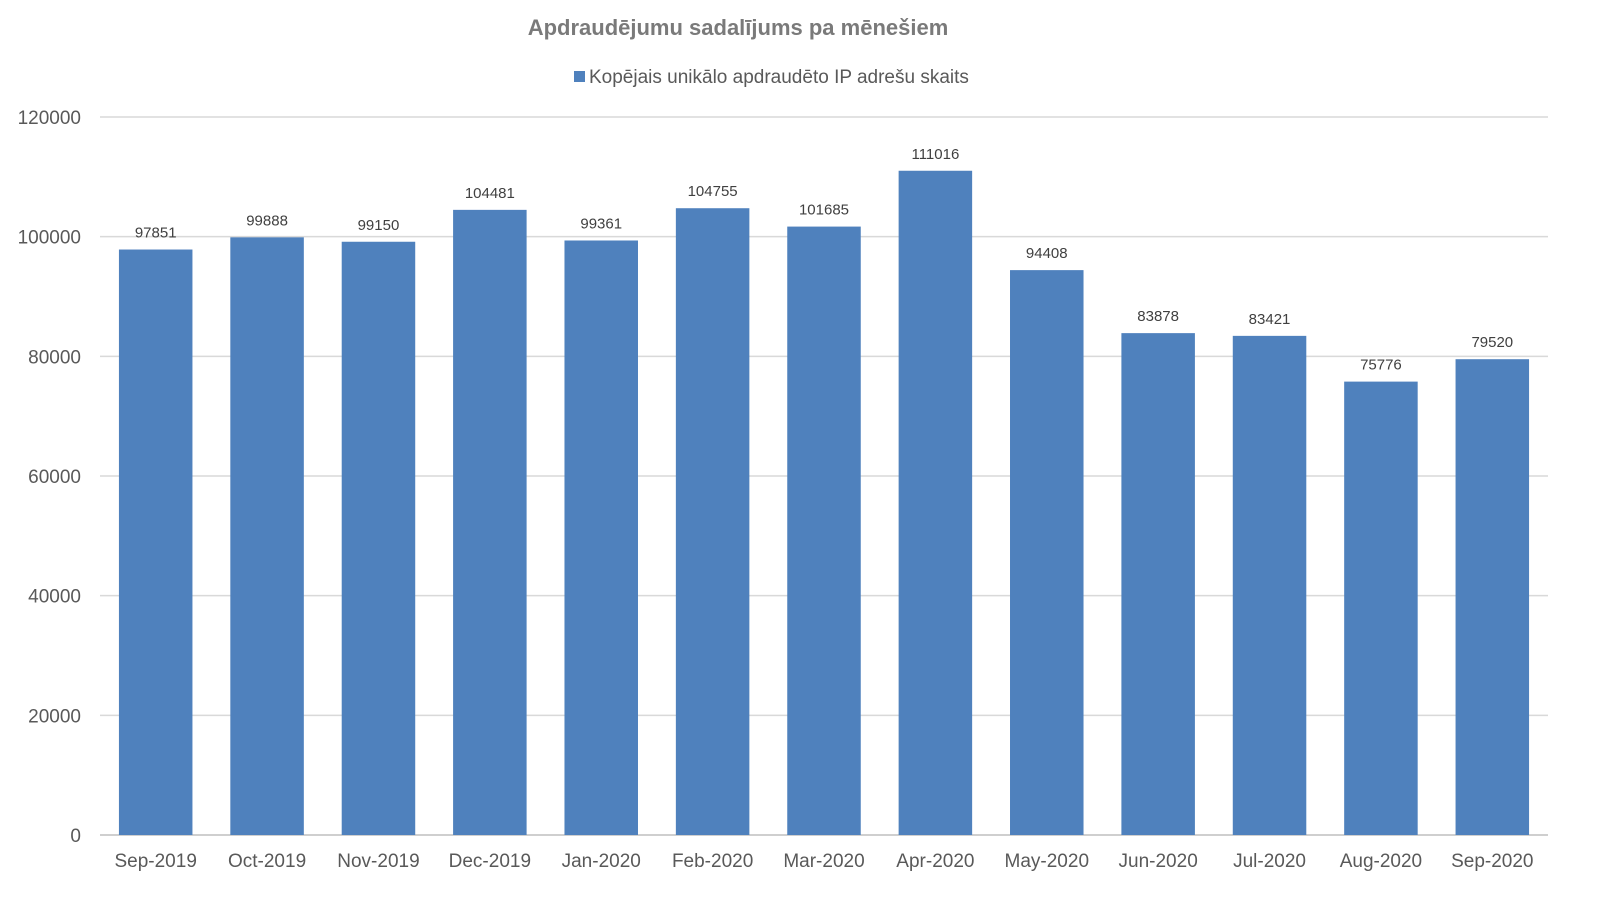  Describe the element at coordinates (935, 861) in the screenshot. I see `x-tick-label: Apr-2020` at that location.